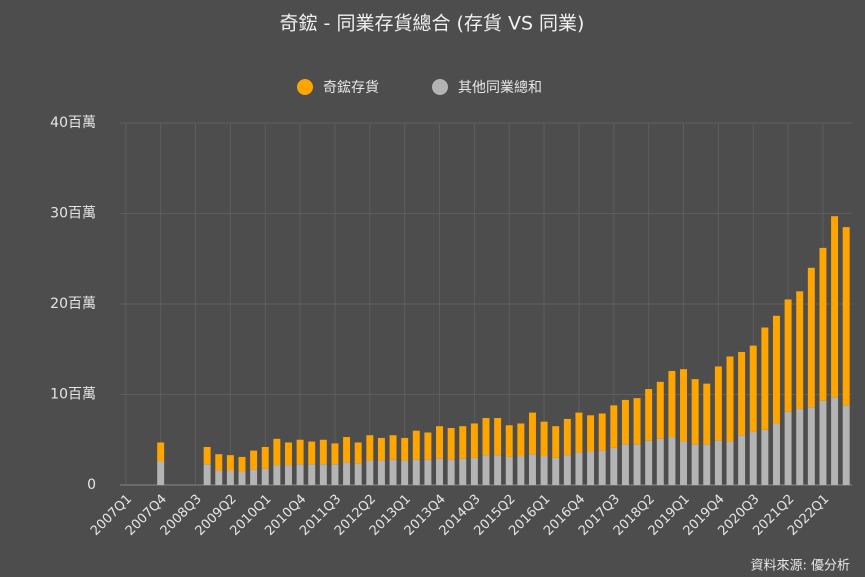 This screenshot has height=577, width=865. I want to click on y-tick-label: 0, so click(91, 485).